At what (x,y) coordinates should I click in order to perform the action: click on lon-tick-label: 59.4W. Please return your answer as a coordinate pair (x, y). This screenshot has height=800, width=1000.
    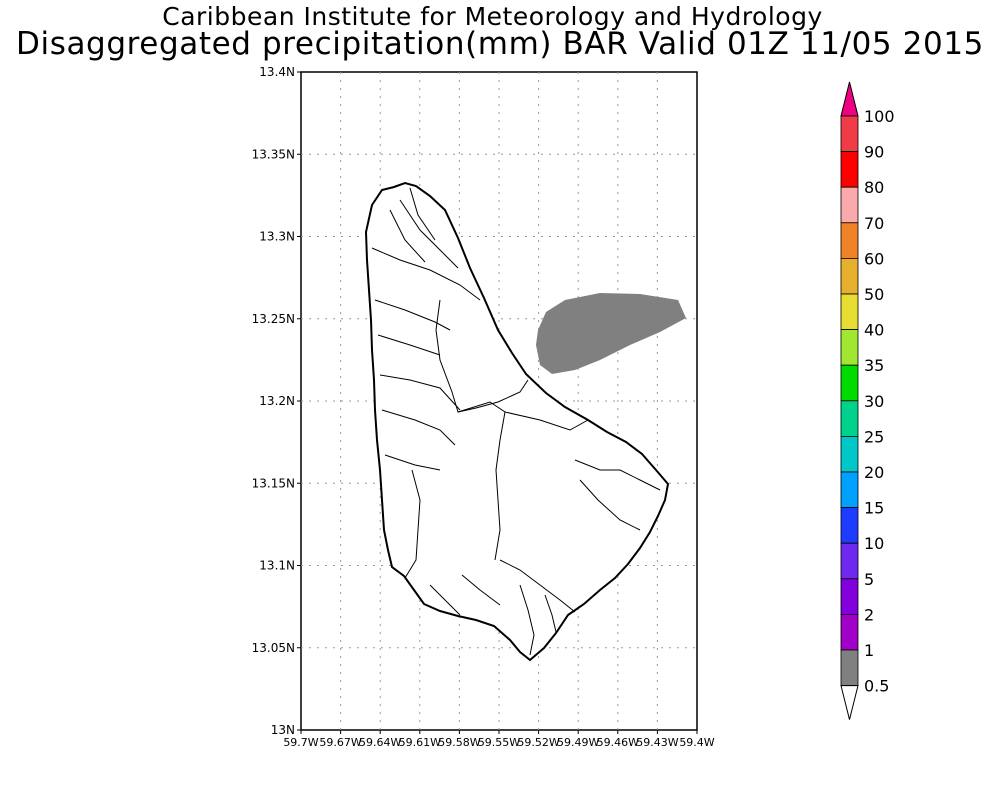
    Looking at the image, I should click on (696, 742).